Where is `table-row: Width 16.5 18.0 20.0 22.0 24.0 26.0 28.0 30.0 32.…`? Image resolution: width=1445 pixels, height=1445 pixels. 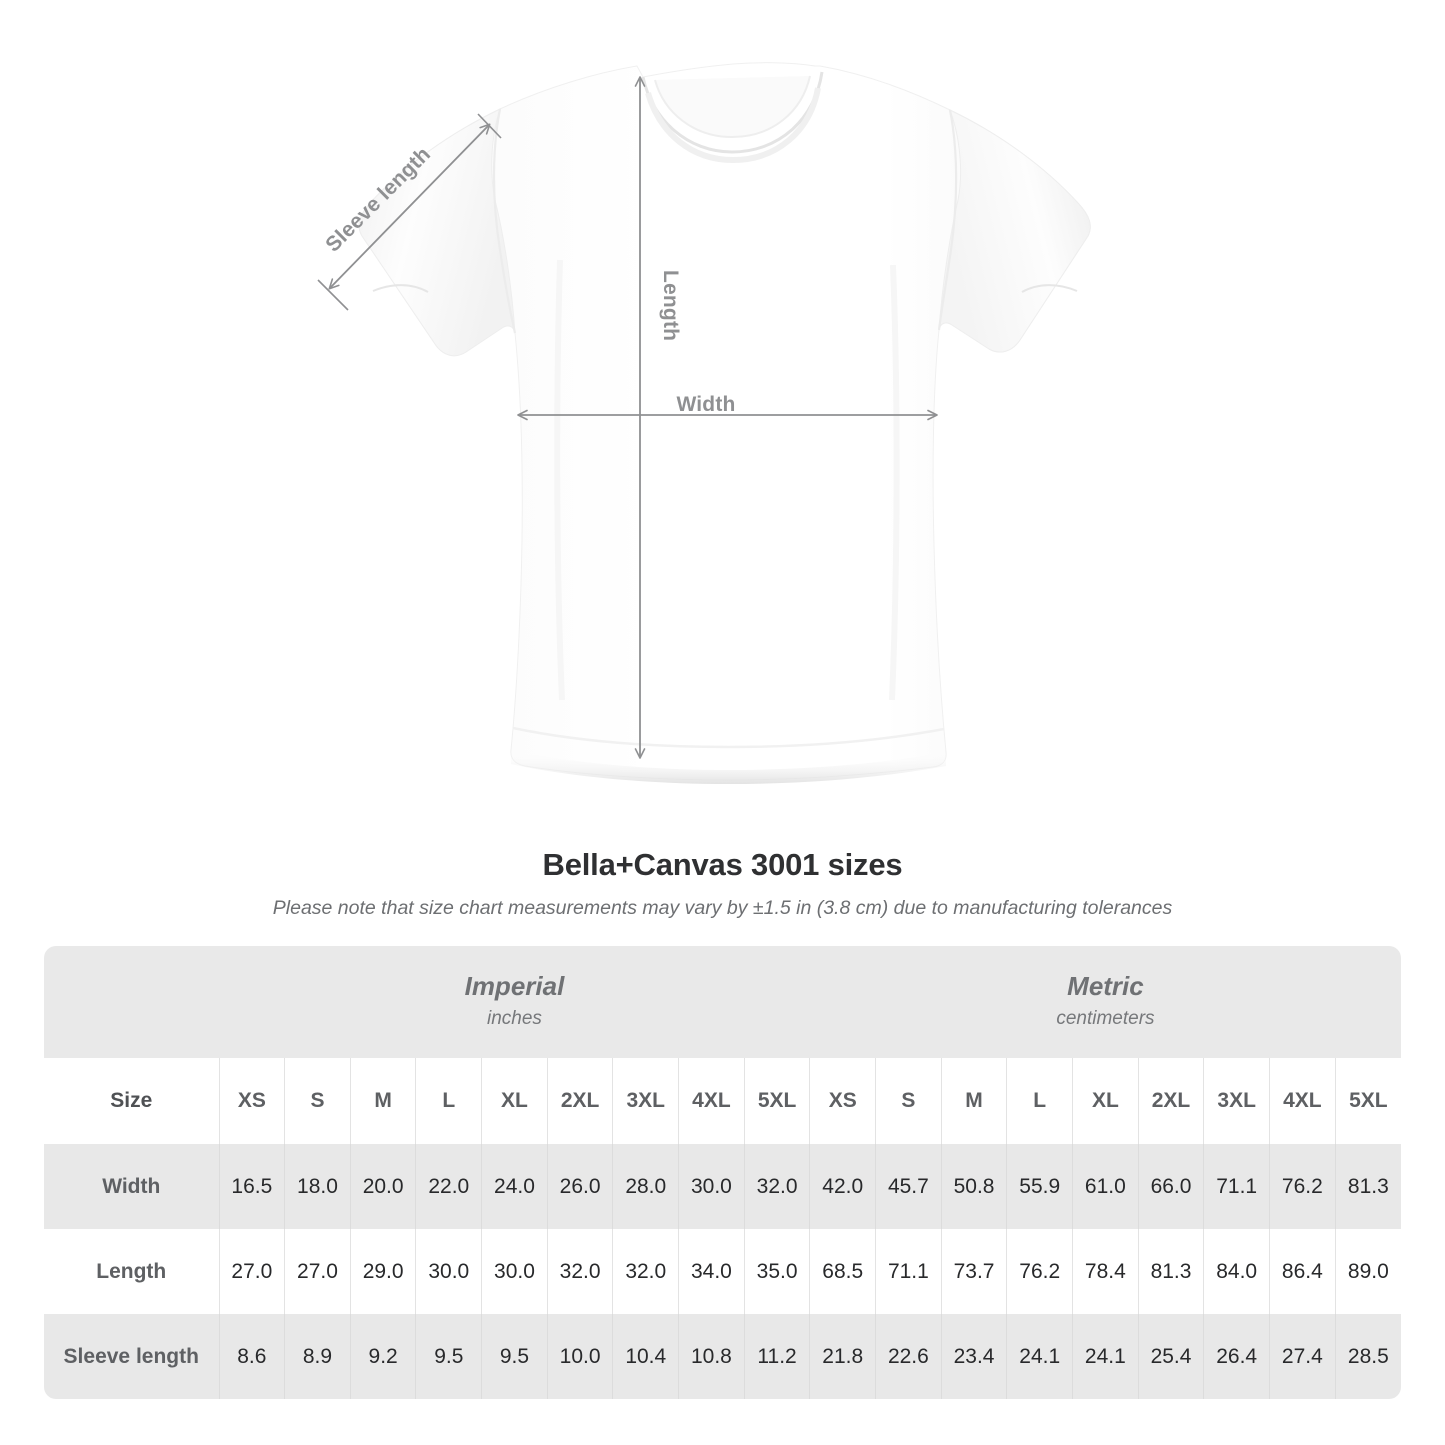
table-row: Width 16.5 18.0 20.0 22.0 24.0 26.0 28.0 30.0 32.… is located at coordinates (722, 1186).